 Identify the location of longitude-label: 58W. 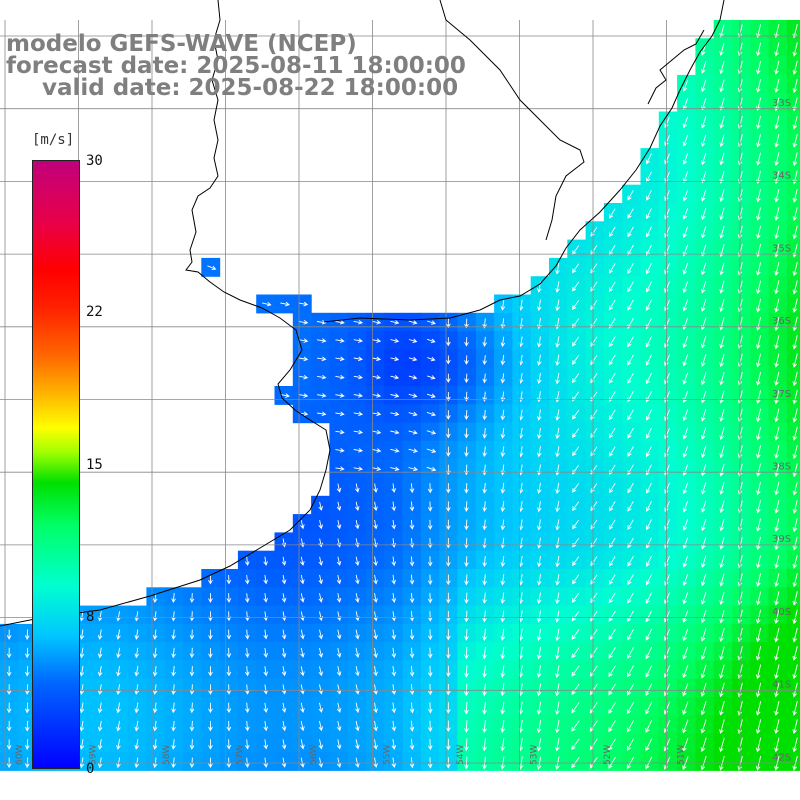
(167, 755).